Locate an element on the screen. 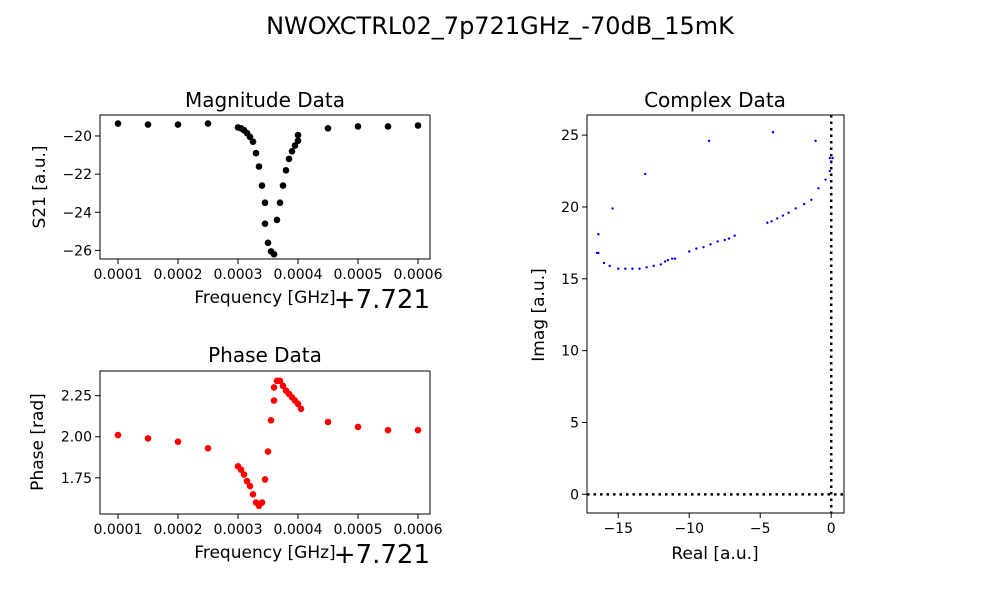 The height and width of the screenshot is (600, 1000). complex-y-tick-label: 5 is located at coordinates (574, 423).